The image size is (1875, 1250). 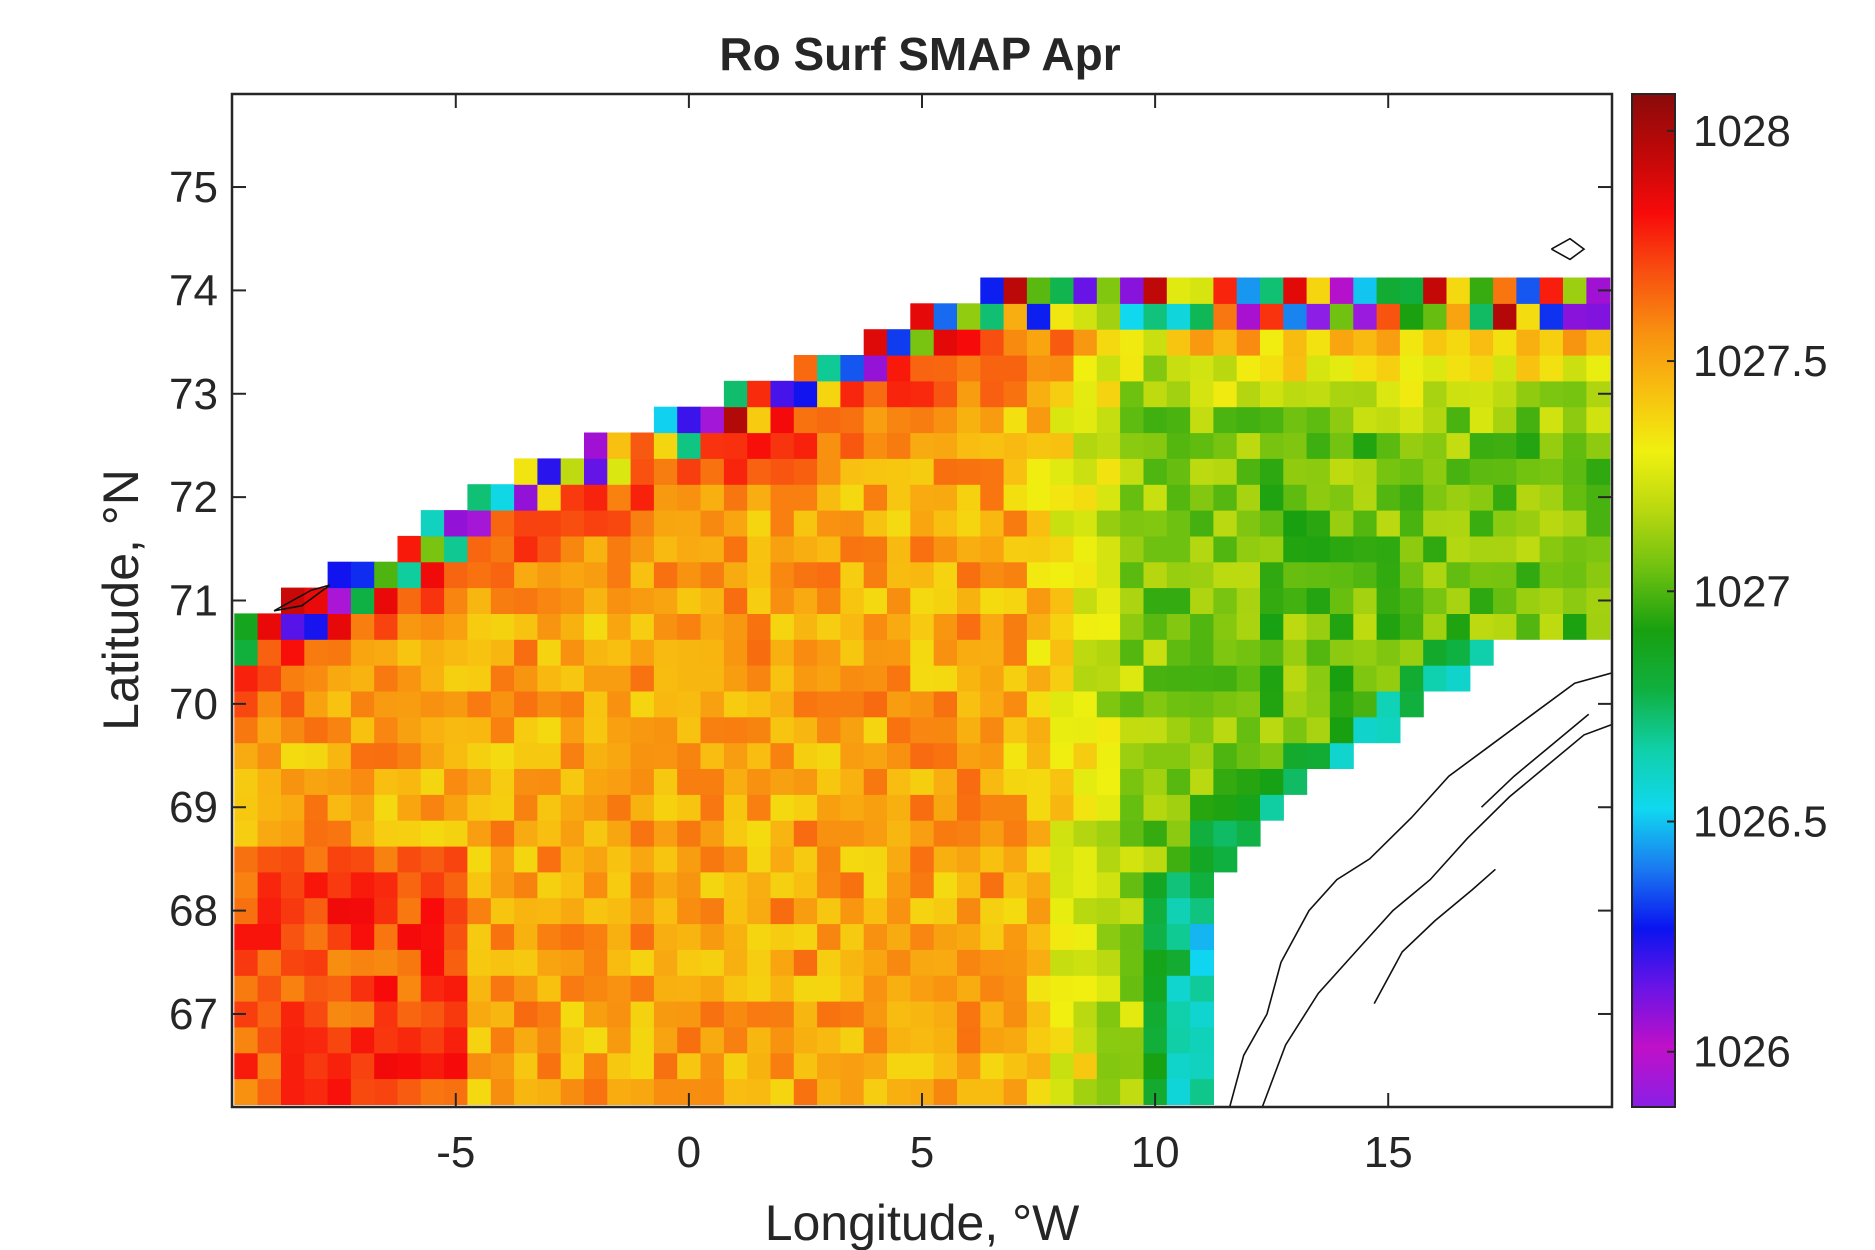 What do you see at coordinates (1747, 592) in the screenshot?
I see `colorbar-ticks: 1026 1026.5 1027 1027.5 1028` at bounding box center [1747, 592].